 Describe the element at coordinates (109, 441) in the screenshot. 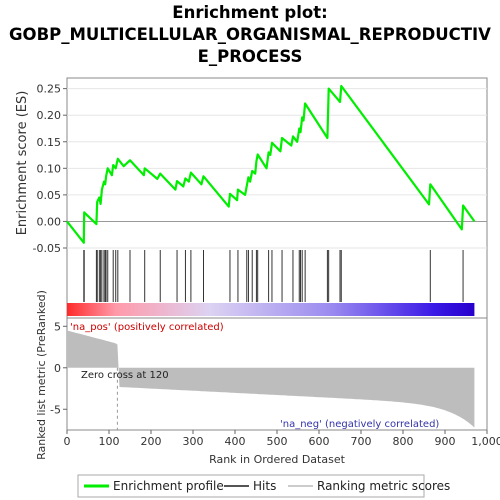

I see `x-tick-label: 100` at that location.